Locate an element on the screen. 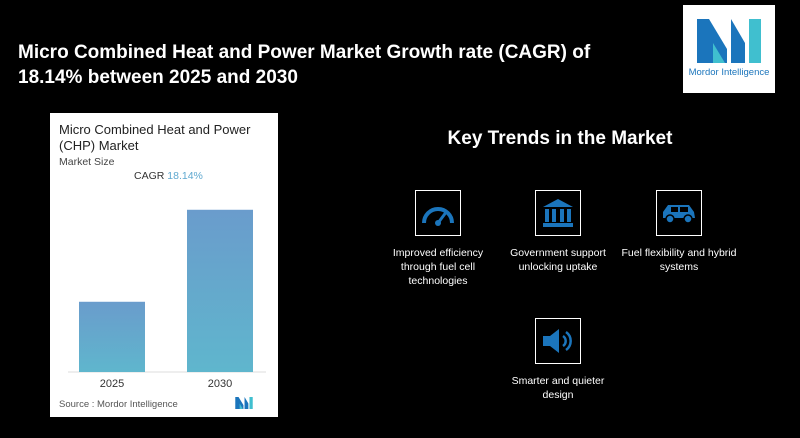 The image size is (800, 438). trend-item-fuel-flexibility: Fuel flexibility and hybrid systems is located at coordinates (679, 232).